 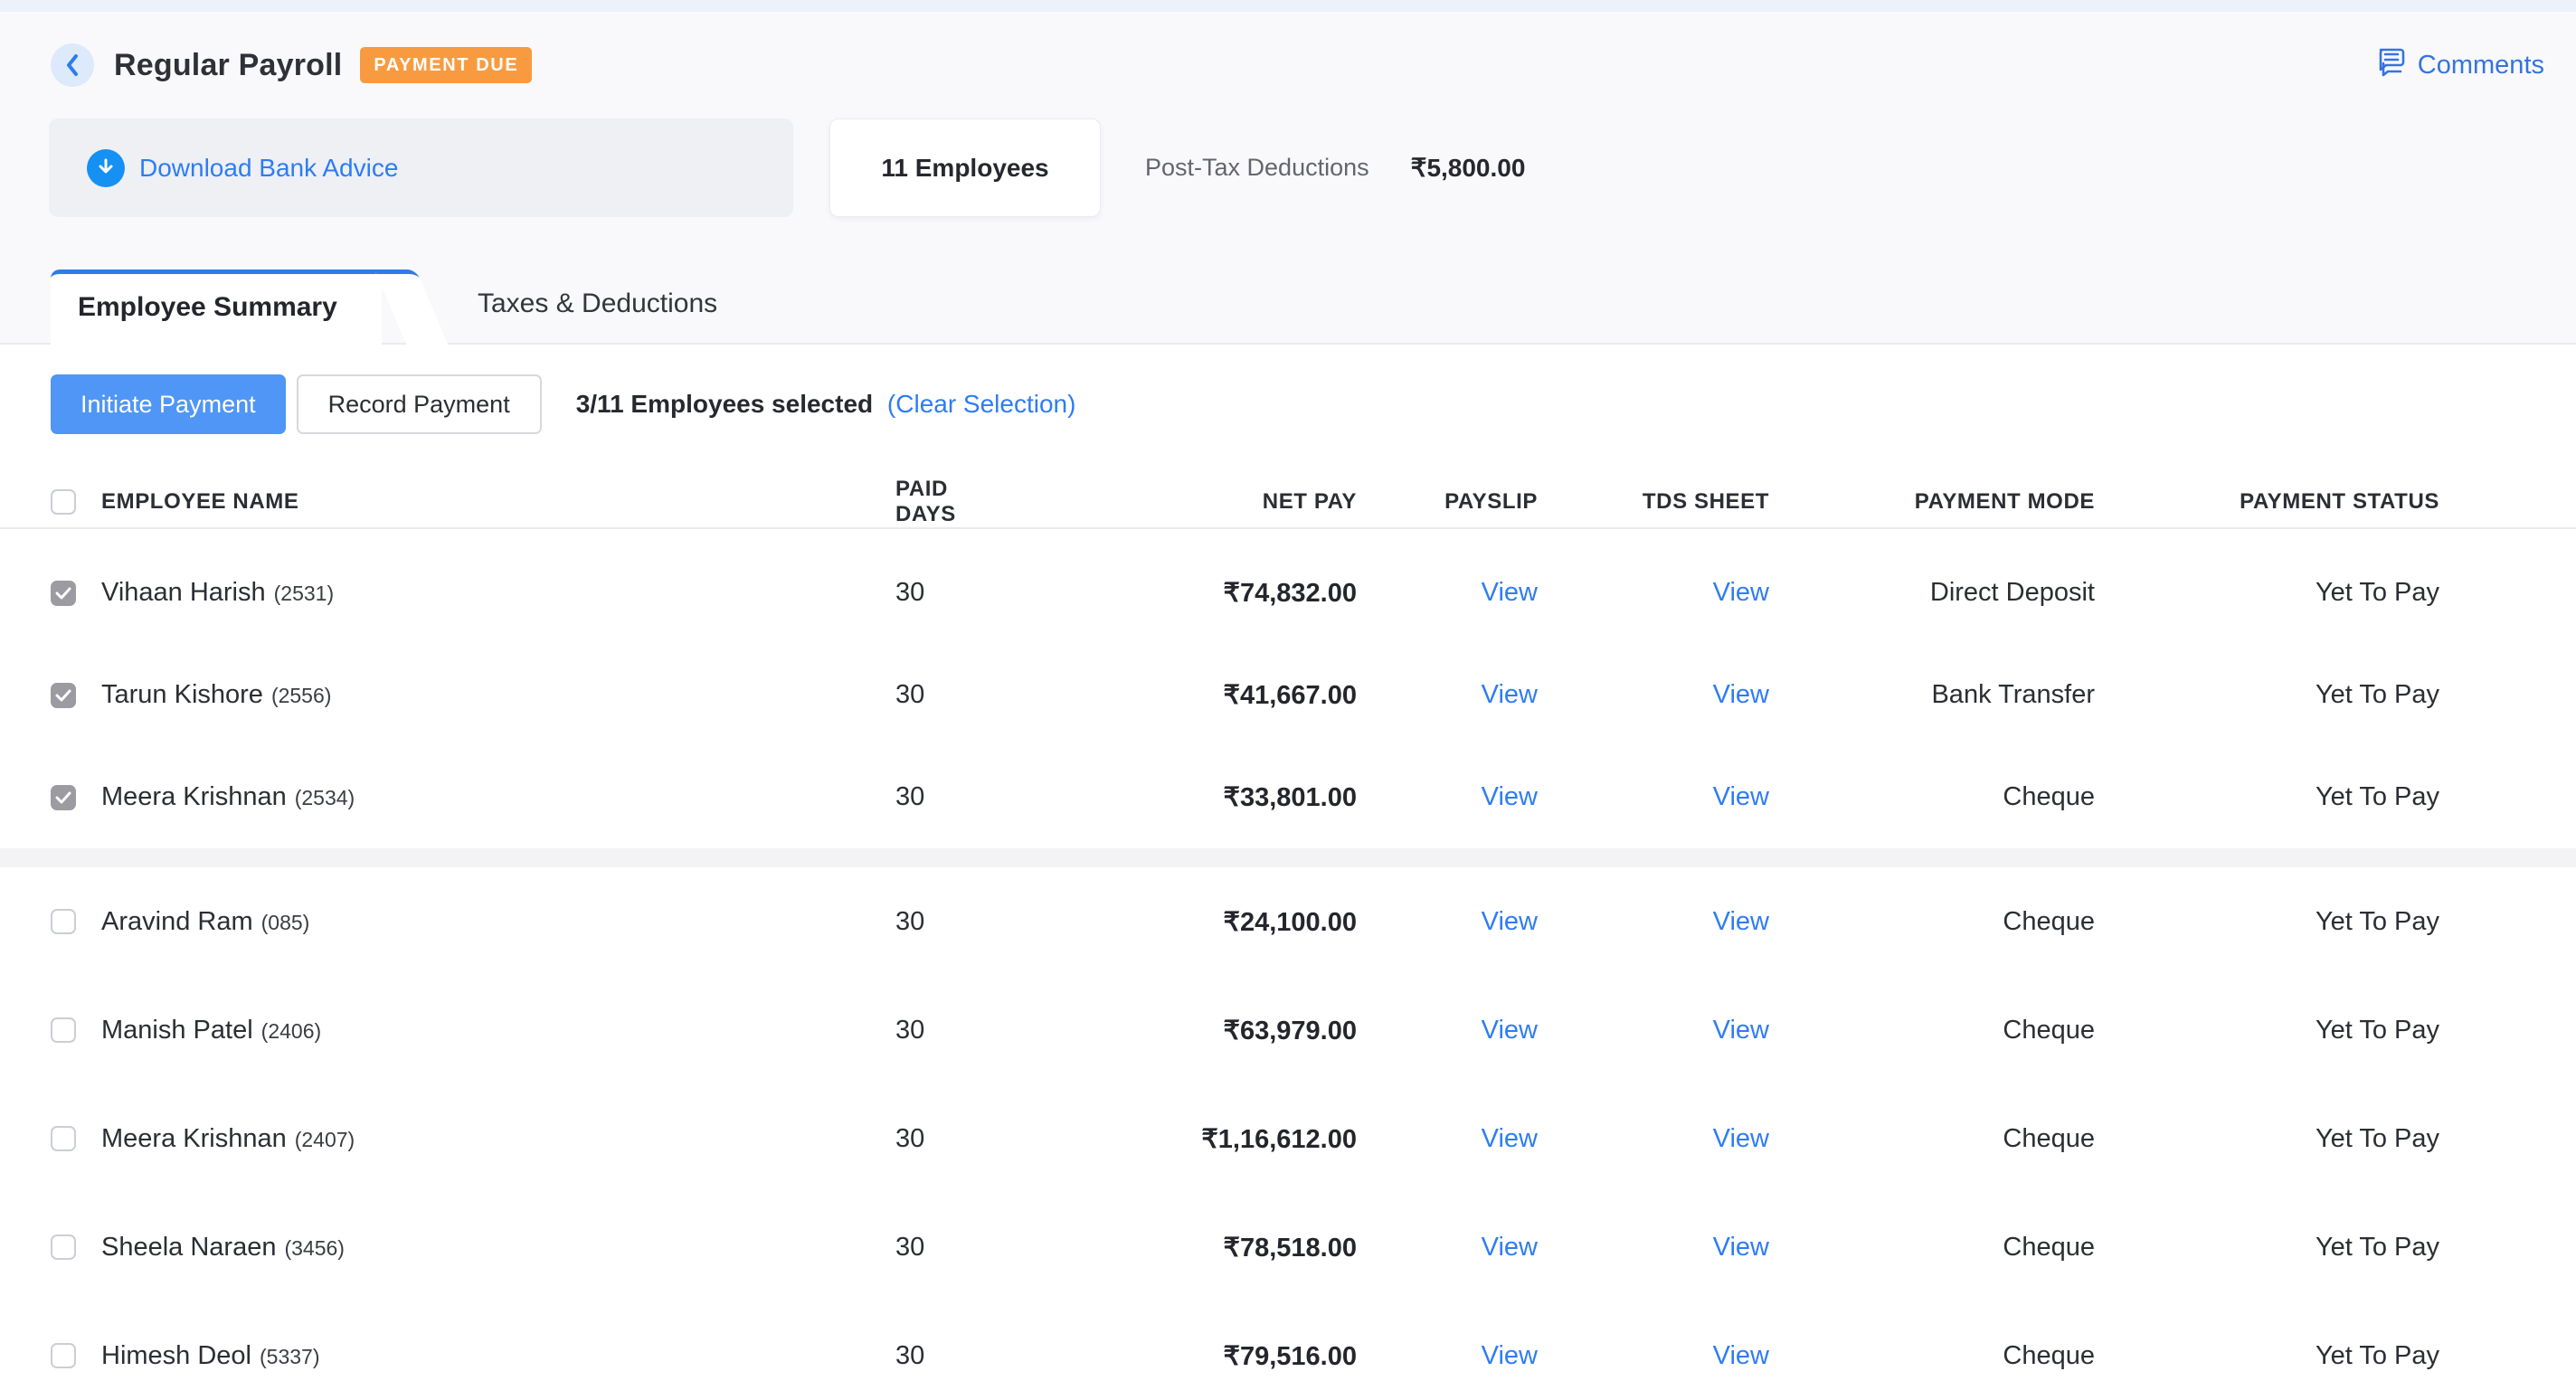 What do you see at coordinates (324, 1139) in the screenshot?
I see `employee-id: (2407)` at bounding box center [324, 1139].